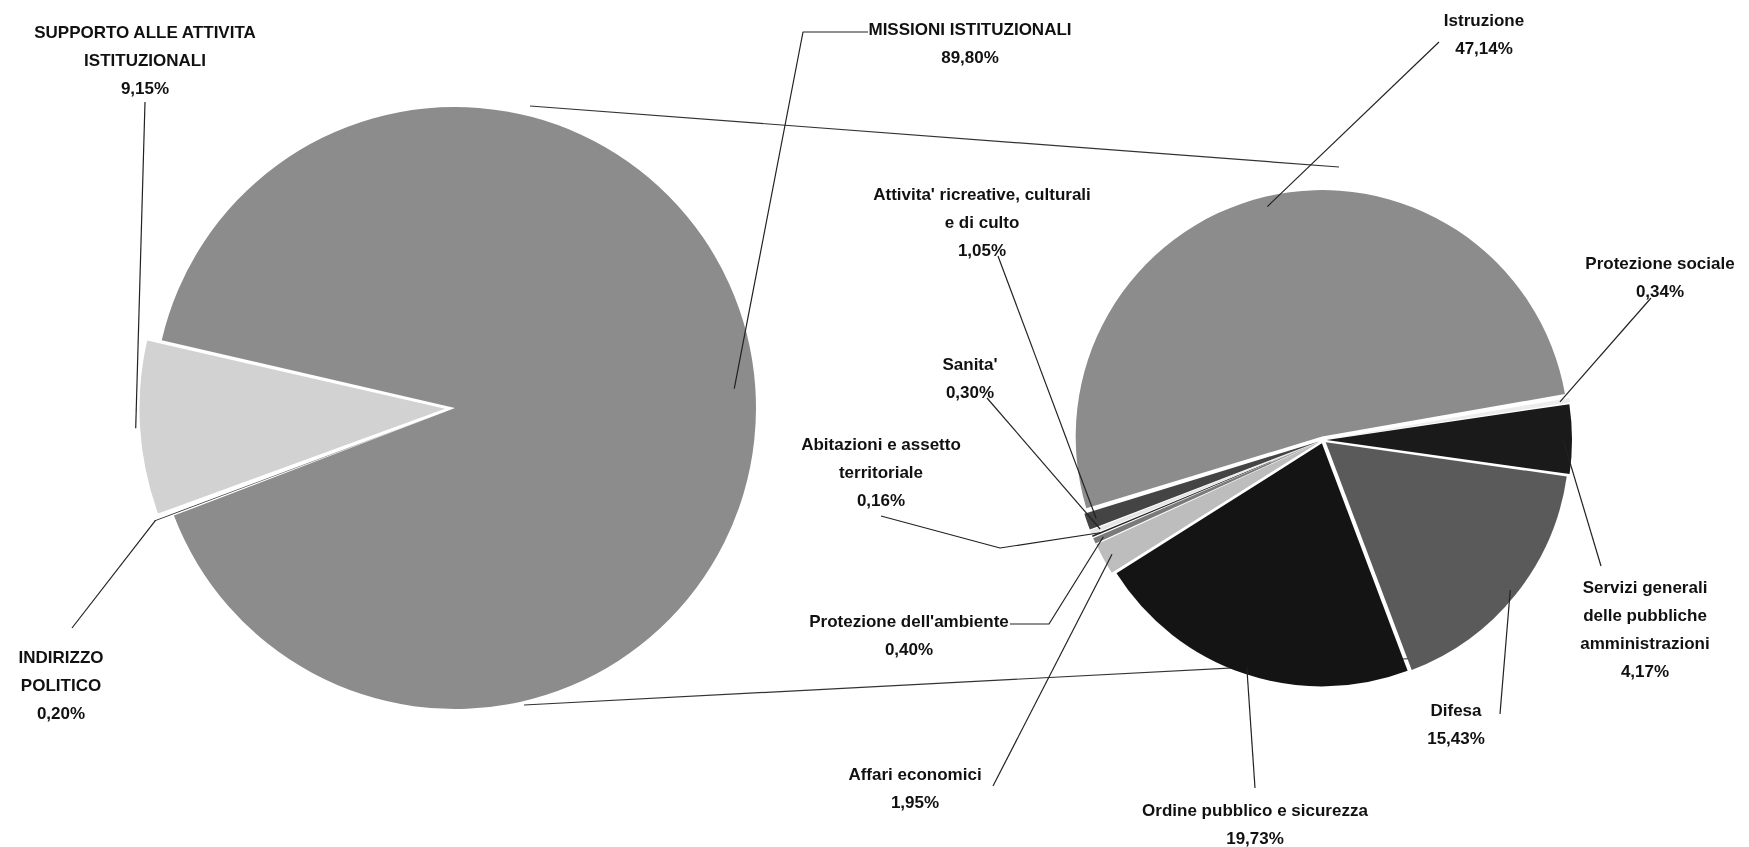 This screenshot has height=847, width=1749. I want to click on data-label: 89,80%, so click(970, 58).